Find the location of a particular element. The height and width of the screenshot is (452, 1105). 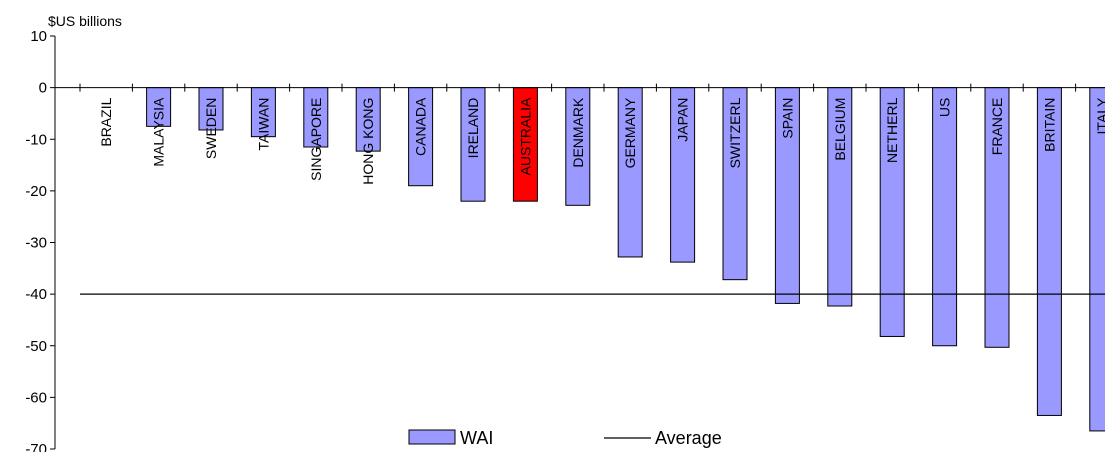

x-axis is located at coordinates (580, 87).